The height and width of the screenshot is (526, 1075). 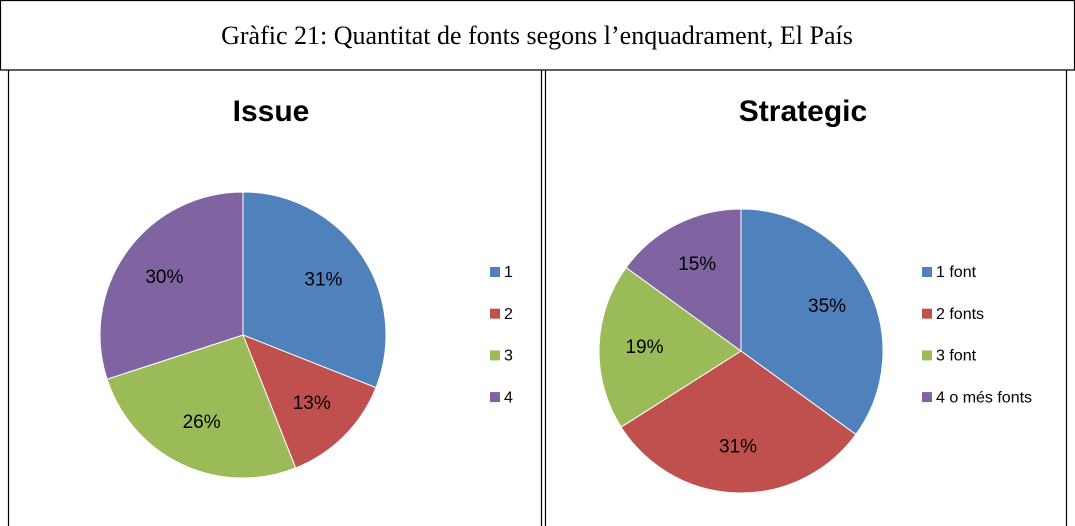 What do you see at coordinates (202, 422) in the screenshot?
I see `data-label: 26%` at bounding box center [202, 422].